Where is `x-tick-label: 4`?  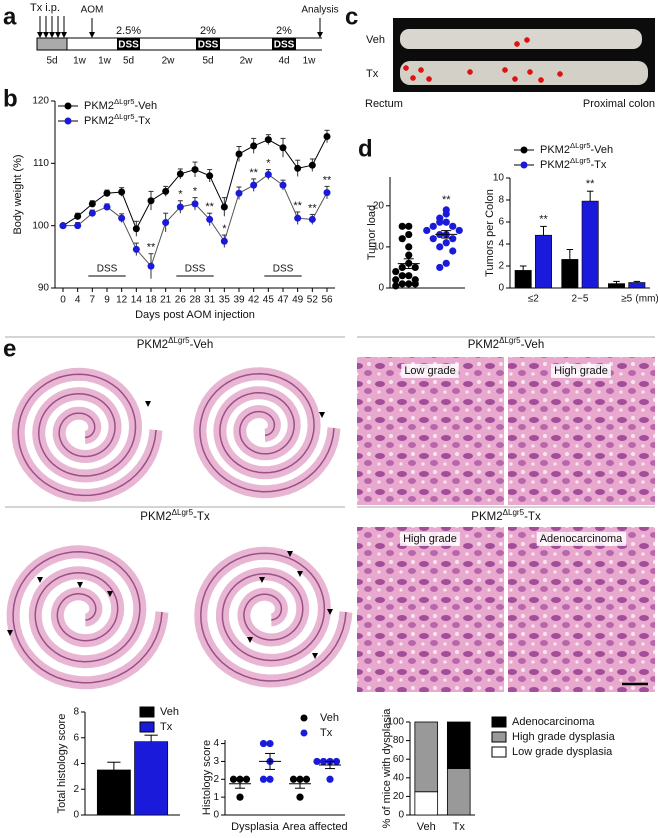
x-tick-label: 4 is located at coordinates (78, 300).